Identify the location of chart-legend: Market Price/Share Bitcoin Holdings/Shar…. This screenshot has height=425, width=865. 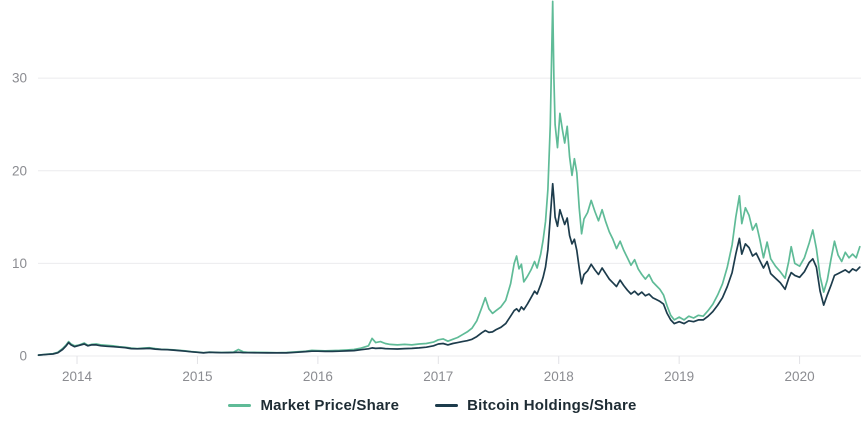
(432, 405).